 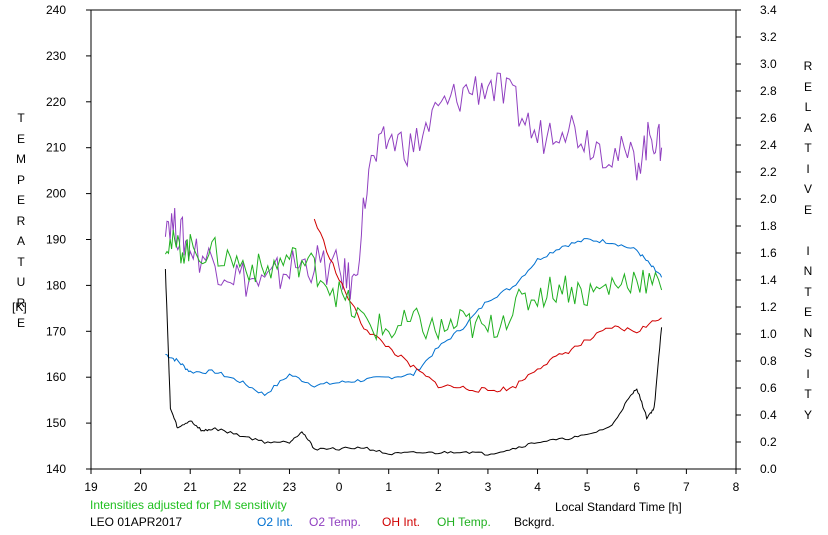 What do you see at coordinates (768, 307) in the screenshot?
I see `y-right-tick-label: 1.2` at bounding box center [768, 307].